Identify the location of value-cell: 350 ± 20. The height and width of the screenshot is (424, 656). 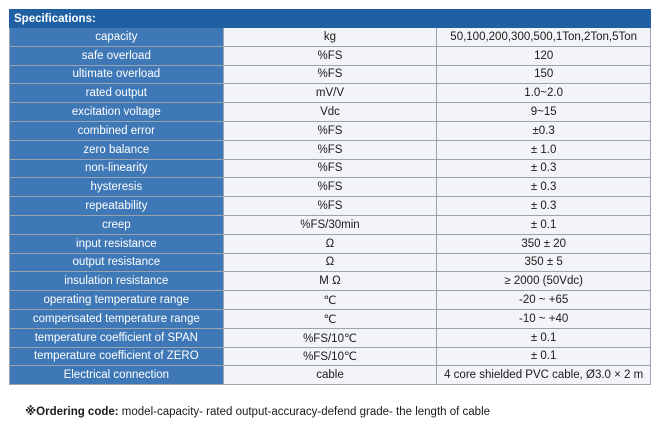
(543, 243).